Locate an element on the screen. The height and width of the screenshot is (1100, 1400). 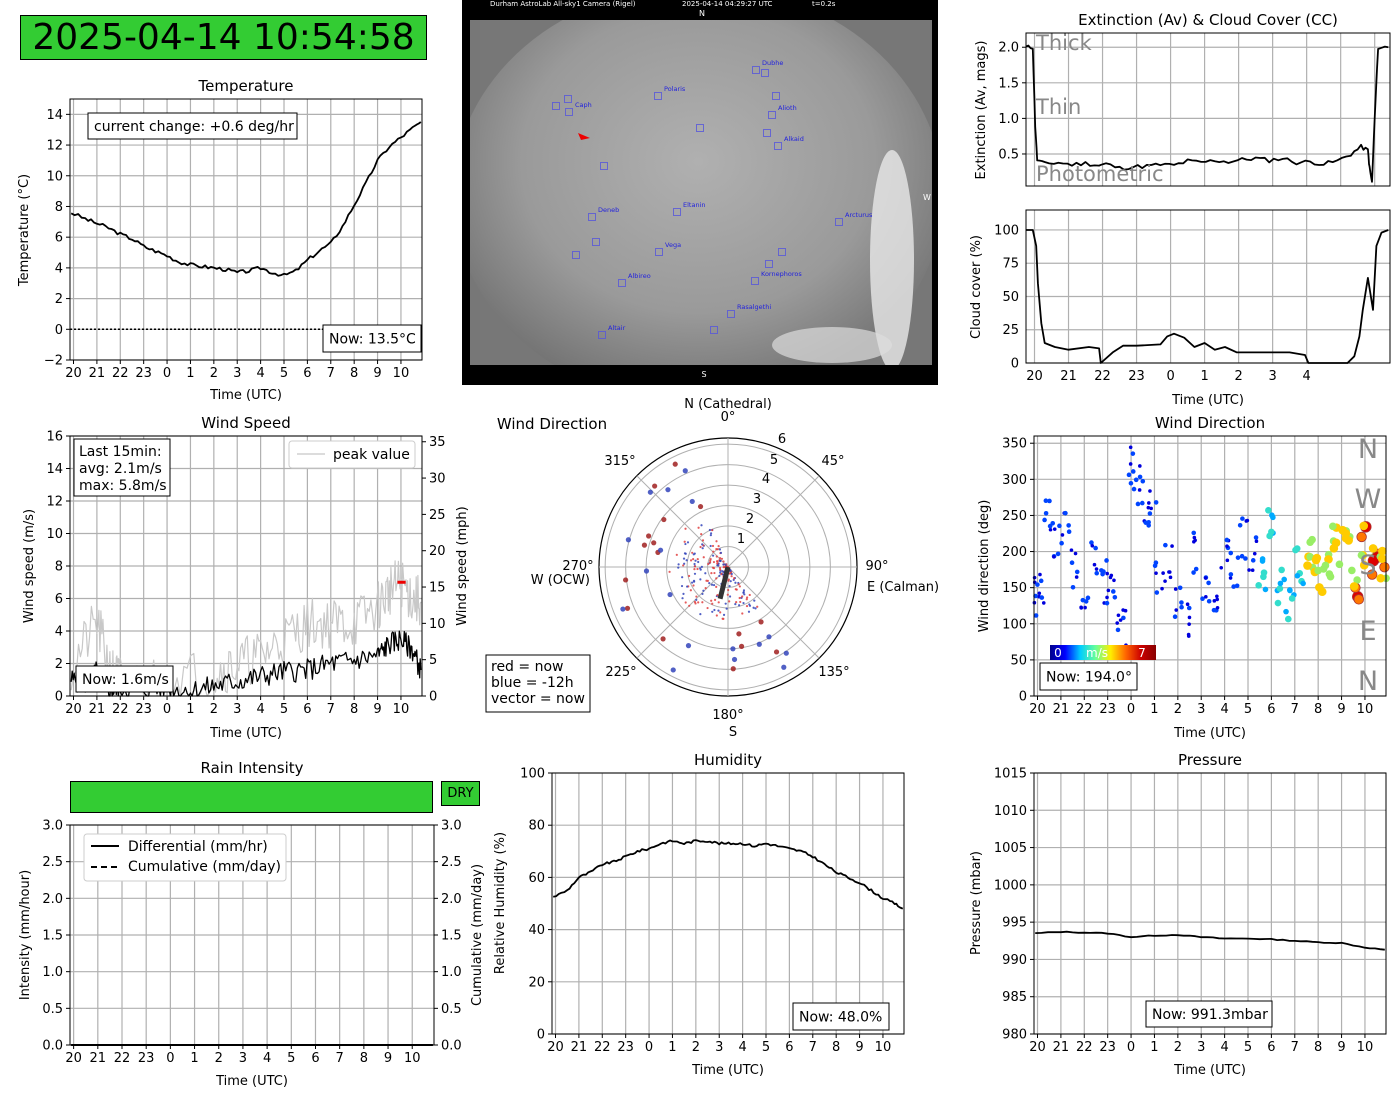
wind-speed-xtick-label: 20 is located at coordinates (73, 709).